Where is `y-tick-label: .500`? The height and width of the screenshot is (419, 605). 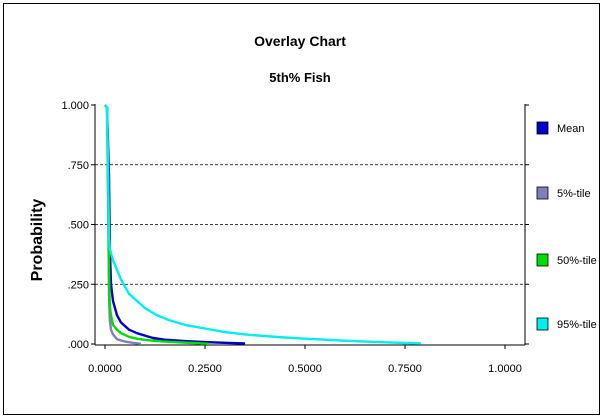 y-tick-label: .500 is located at coordinates (78, 226).